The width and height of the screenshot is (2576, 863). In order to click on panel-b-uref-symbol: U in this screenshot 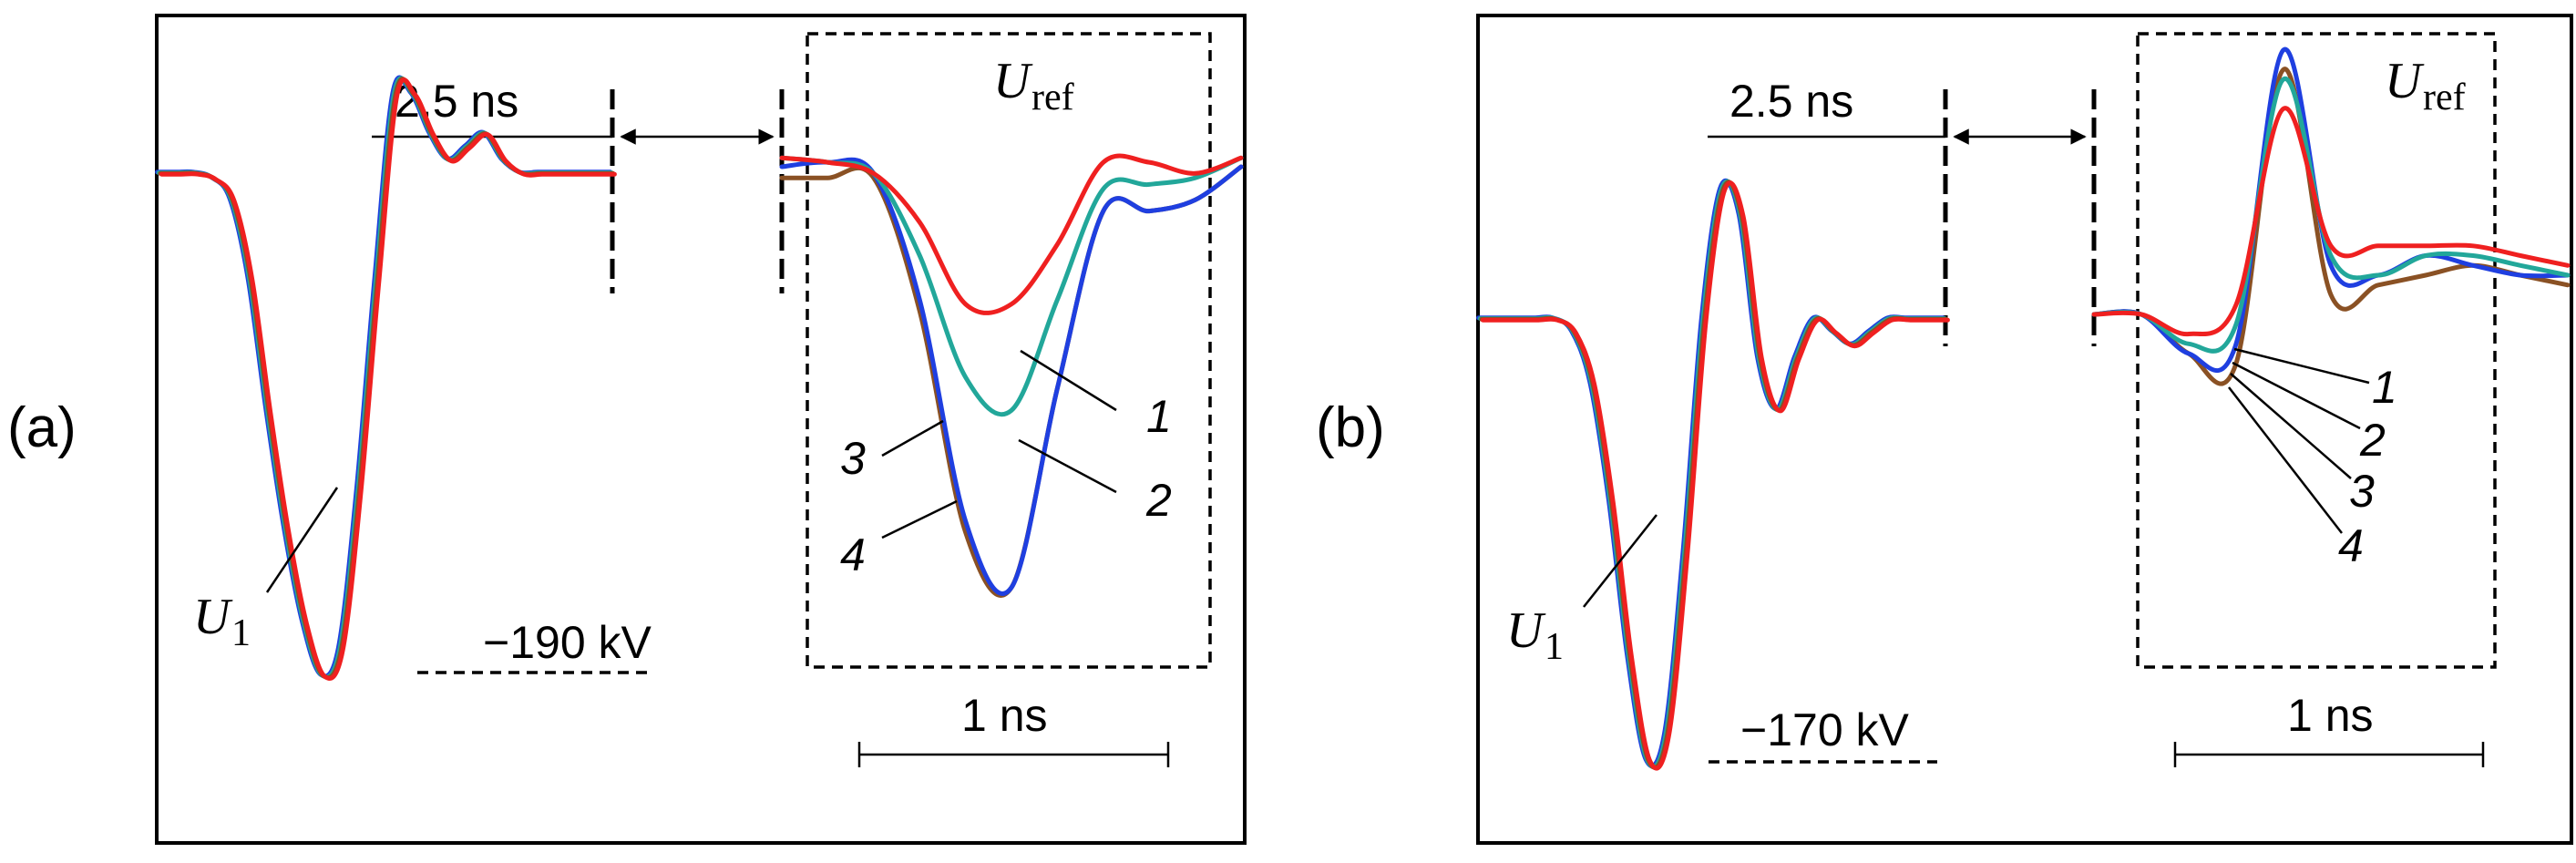, I will do `click(2405, 81)`.